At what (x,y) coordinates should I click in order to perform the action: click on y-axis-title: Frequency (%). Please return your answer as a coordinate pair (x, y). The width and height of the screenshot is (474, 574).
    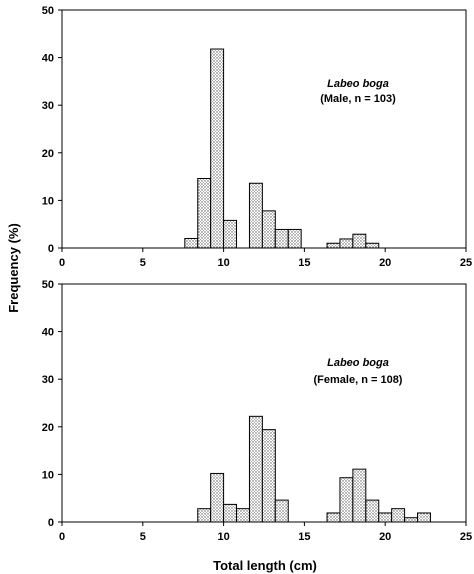
    Looking at the image, I should click on (13, 268).